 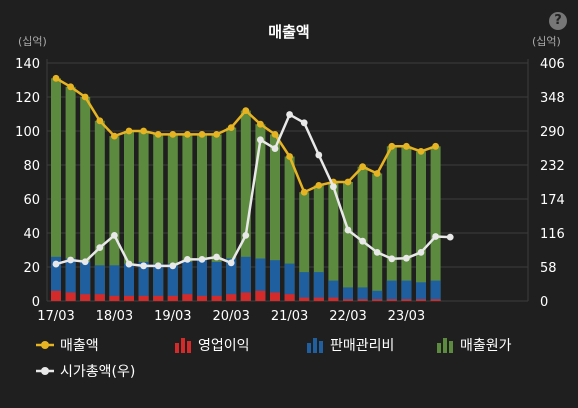 What do you see at coordinates (362, 346) in the screenshot?
I see `legend-label: 판매관리비` at bounding box center [362, 346].